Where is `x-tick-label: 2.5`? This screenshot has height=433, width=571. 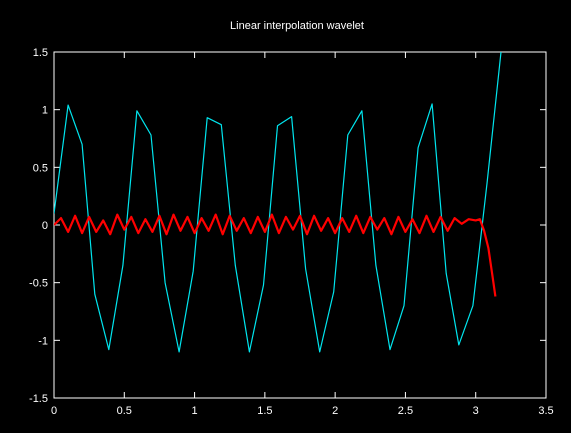
x-tick-label: 2.5 is located at coordinates (405, 411).